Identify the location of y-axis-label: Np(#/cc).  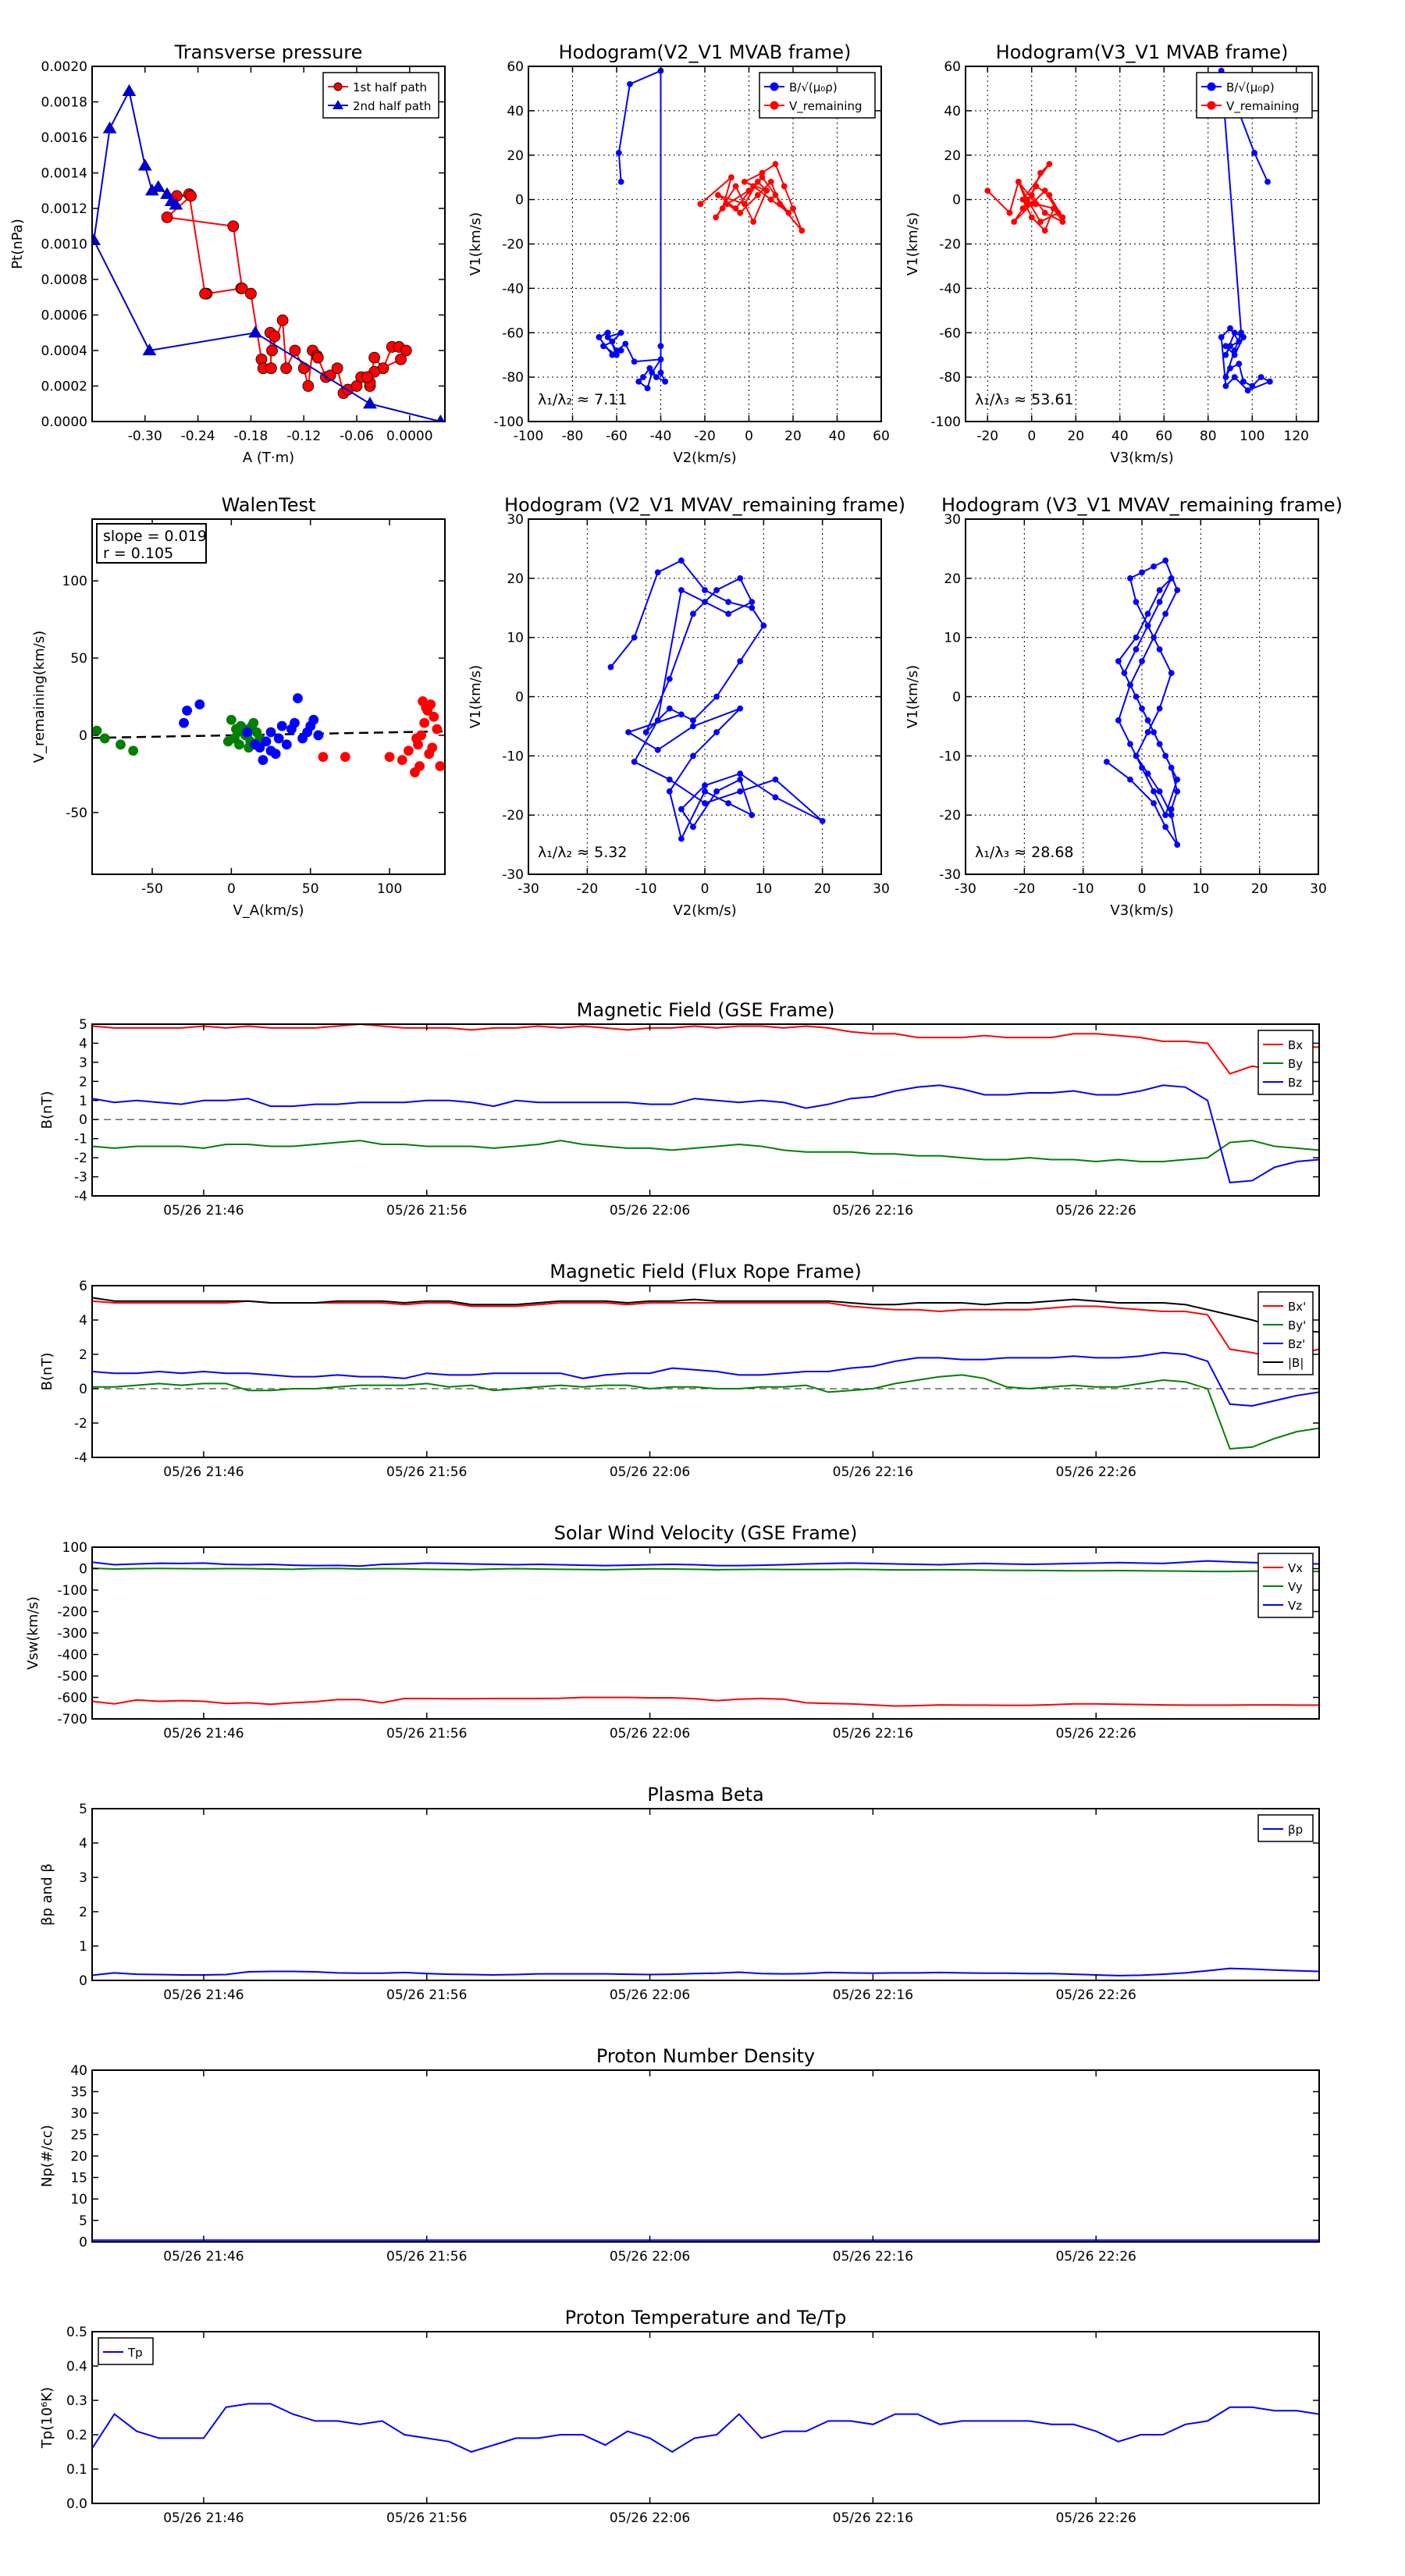
(47, 2156).